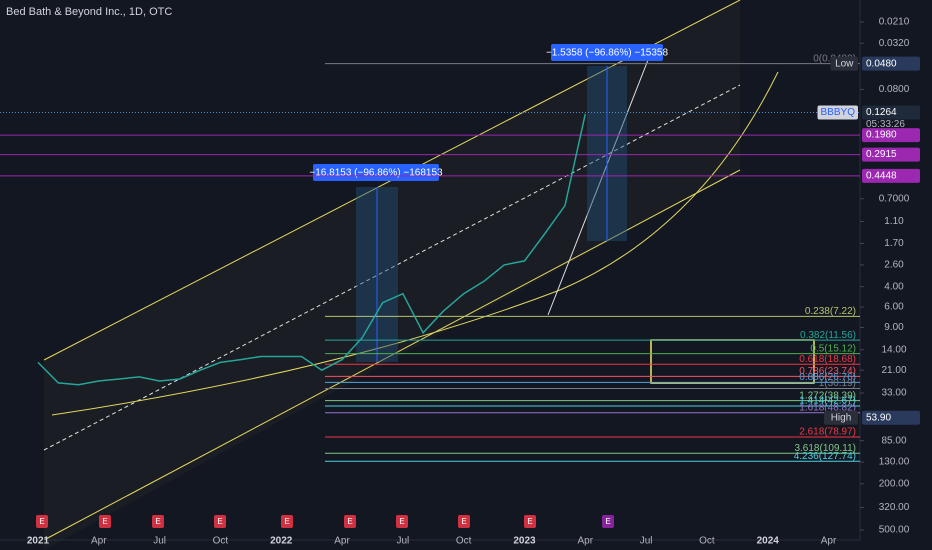 Image resolution: width=932 pixels, height=550 pixels. Describe the element at coordinates (881, 135) in the screenshot. I see `price-tag: 0.1980` at that location.